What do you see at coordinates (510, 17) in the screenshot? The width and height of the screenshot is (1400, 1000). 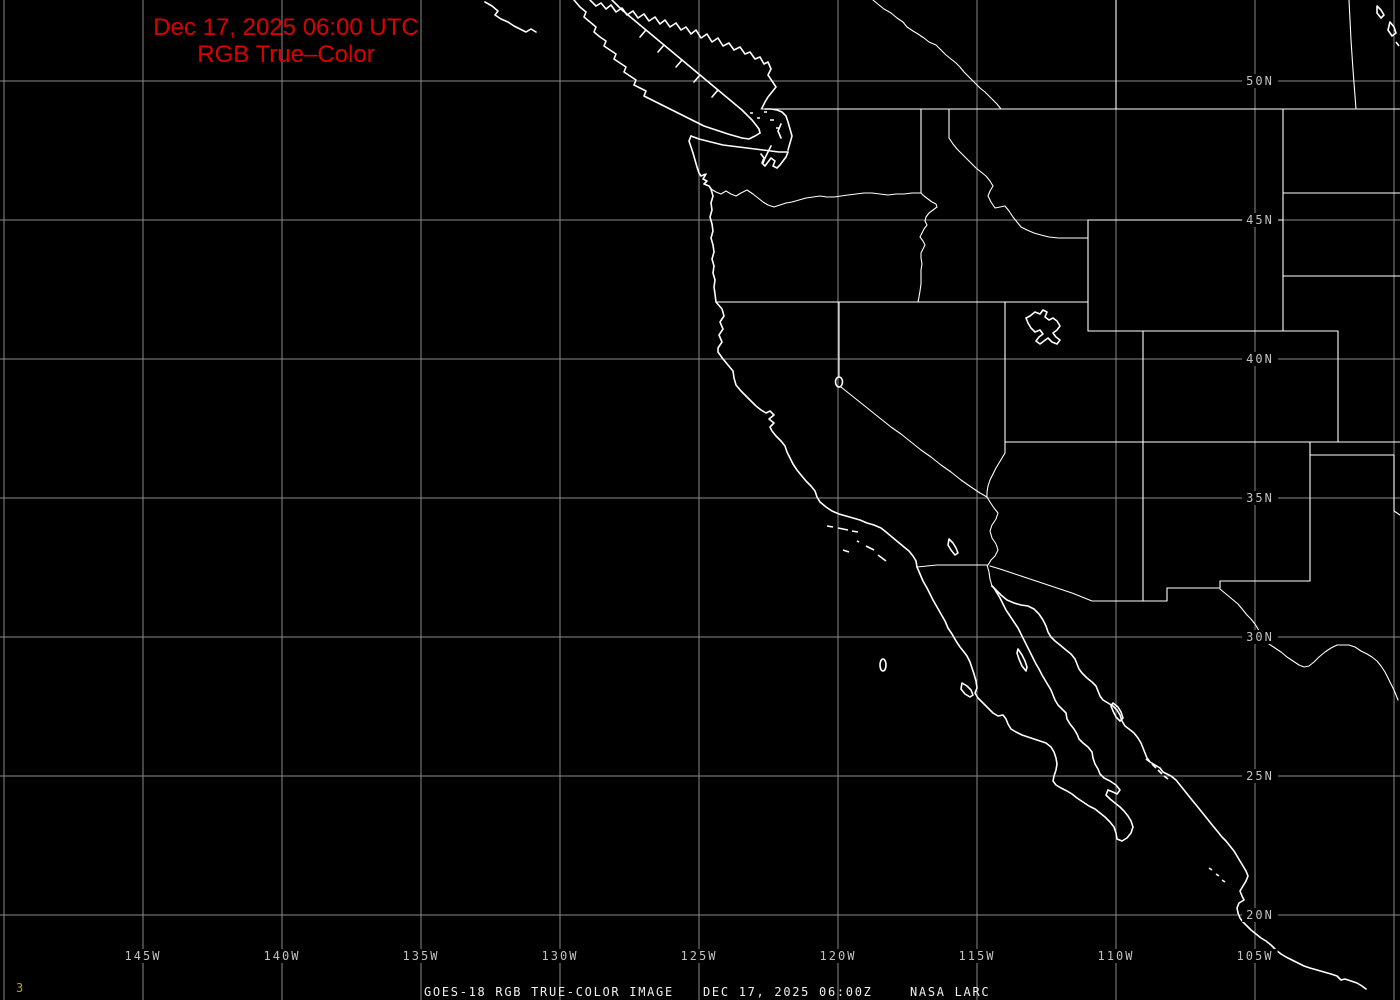 I see `haida-gwaii-coast` at bounding box center [510, 17].